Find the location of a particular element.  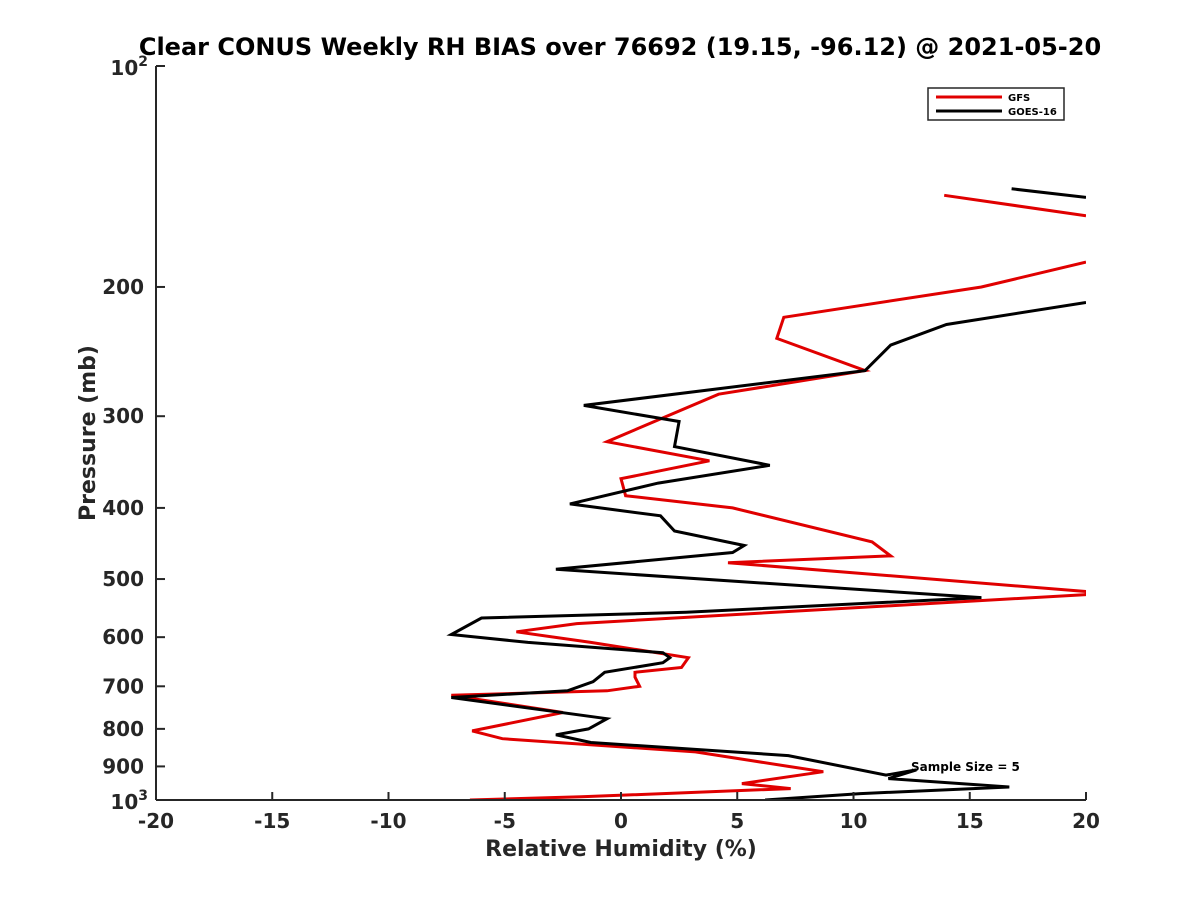

x-tick-label: 0 is located at coordinates (621, 821).